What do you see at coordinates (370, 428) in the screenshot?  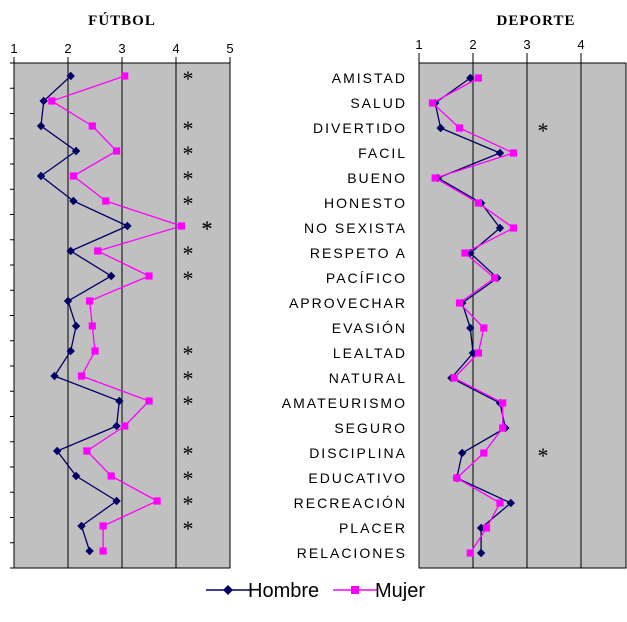 I see `category-label: SEGURO` at bounding box center [370, 428].